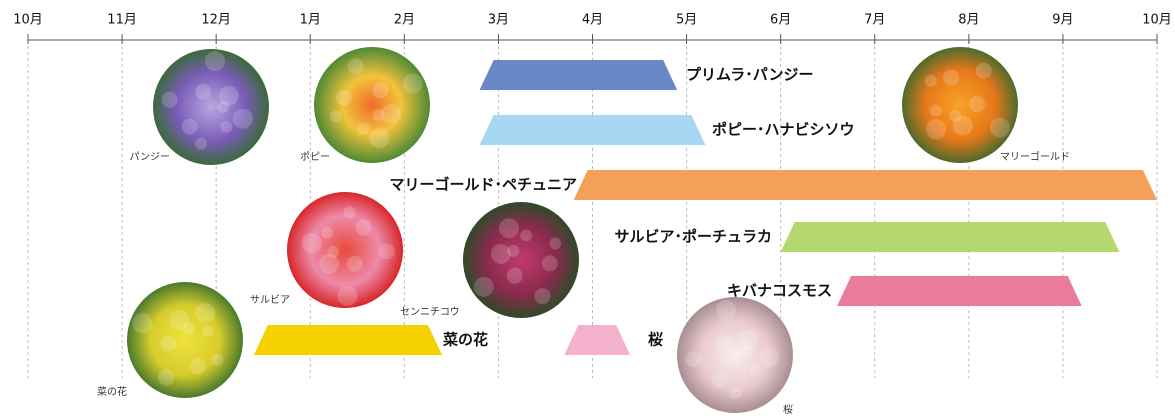  Describe the element at coordinates (150, 157) in the screenshot. I see `photo-caption: パンジー` at that location.